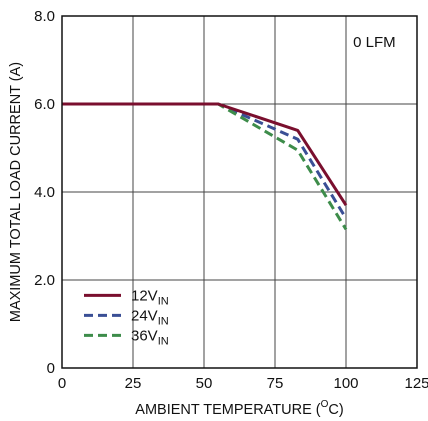 The width and height of the screenshot is (428, 421). Describe the element at coordinates (150, 337) in the screenshot. I see `legend-label-36v: 36VIN` at that location.